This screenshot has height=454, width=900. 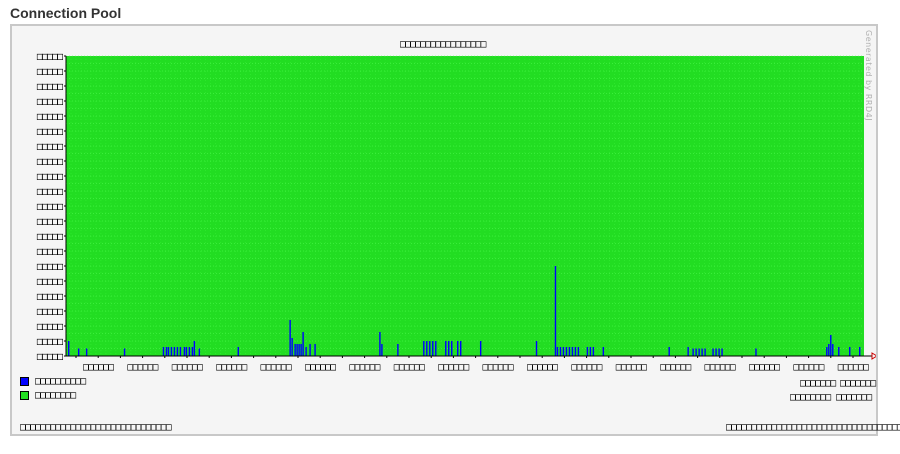 What do you see at coordinates (60, 381) in the screenshot?
I see `legend-label: □□□□□□□□□□` at bounding box center [60, 381].